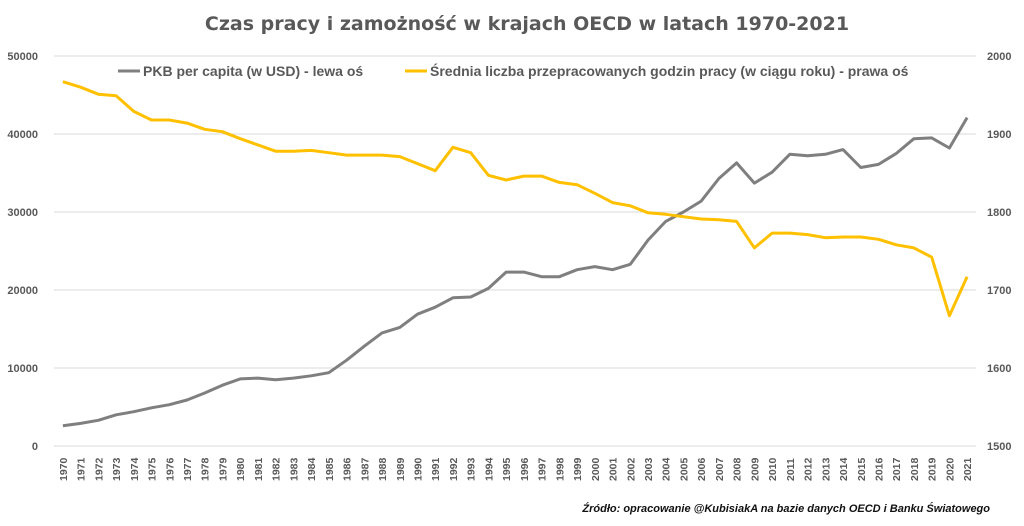  Describe the element at coordinates (879, 469) in the screenshot. I see `x-tick-label: 2016` at that location.